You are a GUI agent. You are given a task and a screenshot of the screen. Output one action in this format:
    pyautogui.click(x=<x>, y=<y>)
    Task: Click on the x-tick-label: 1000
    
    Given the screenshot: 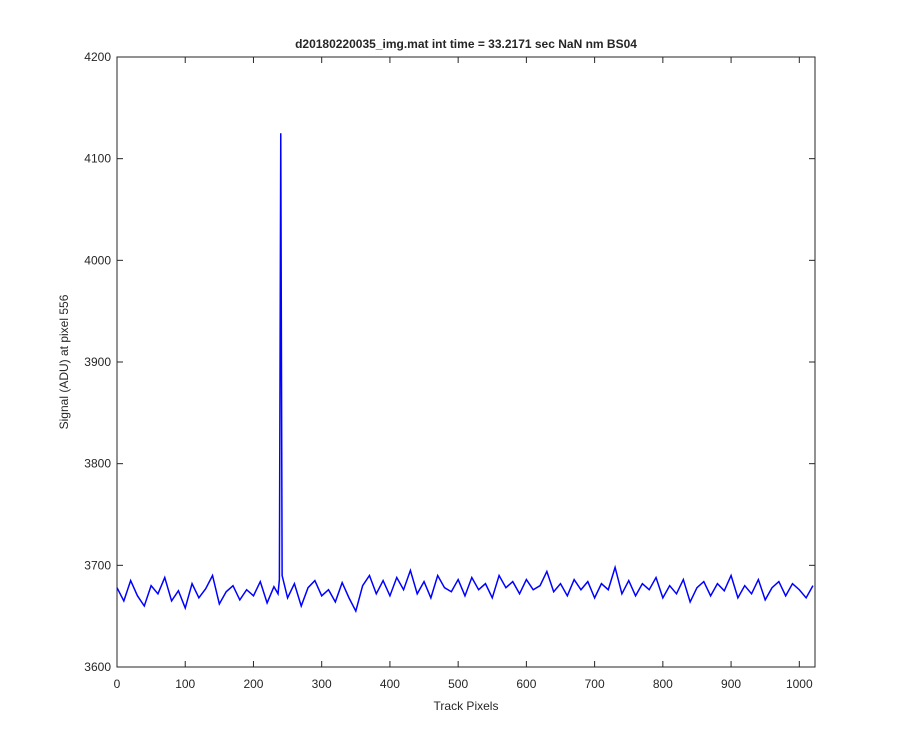 What is the action you would take?
    pyautogui.click(x=799, y=684)
    